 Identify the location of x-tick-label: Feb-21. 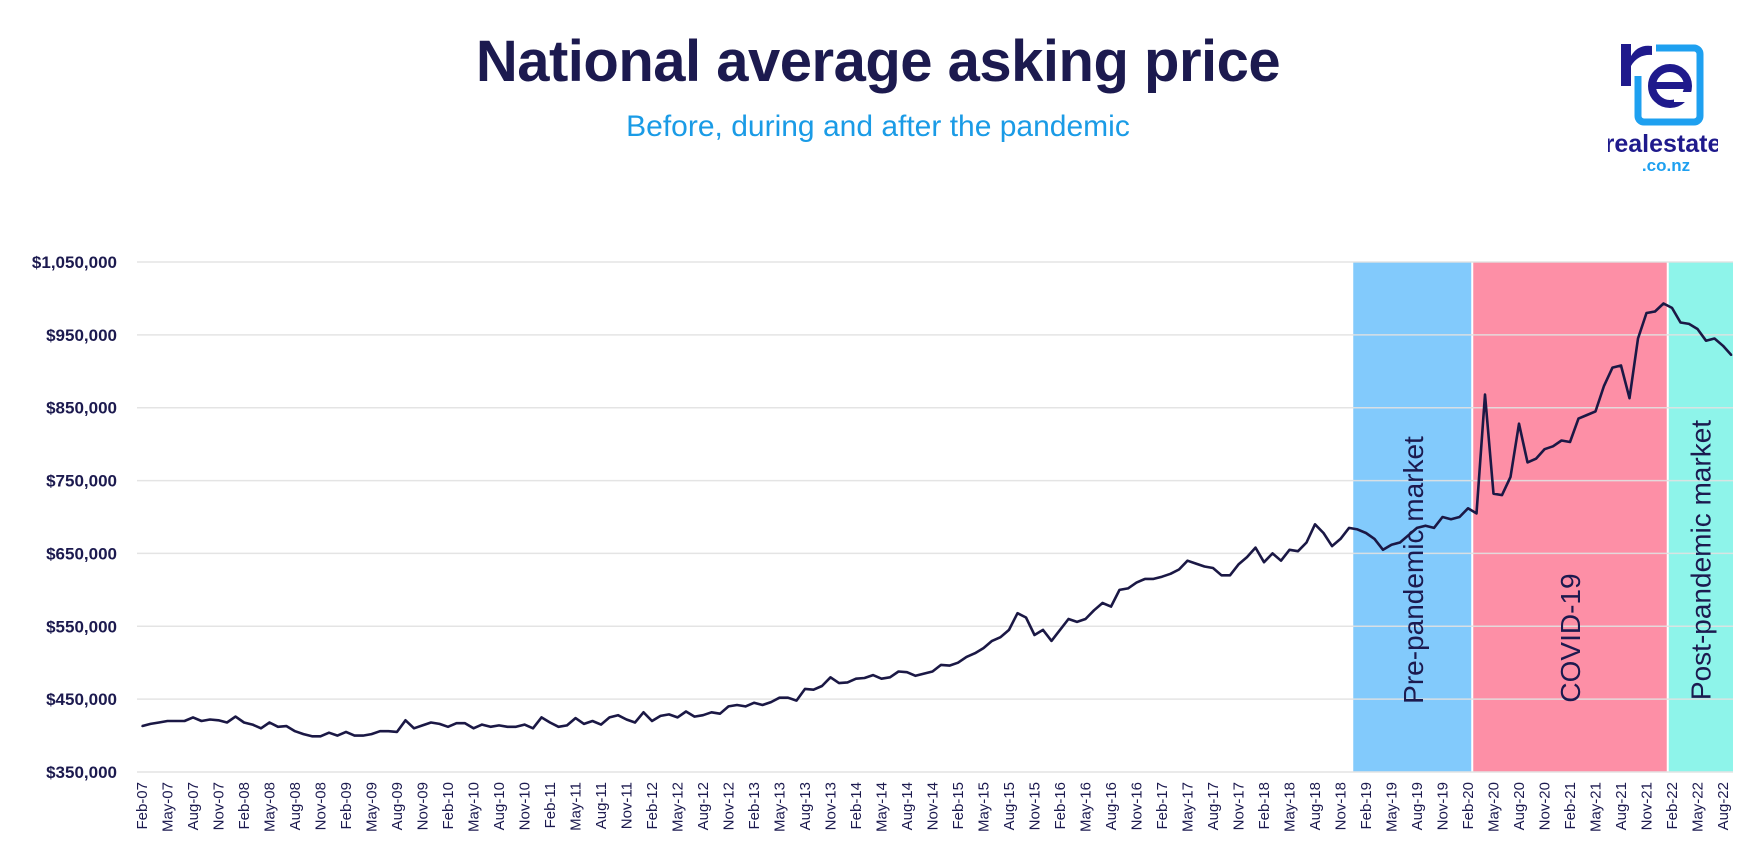
(1570, 806).